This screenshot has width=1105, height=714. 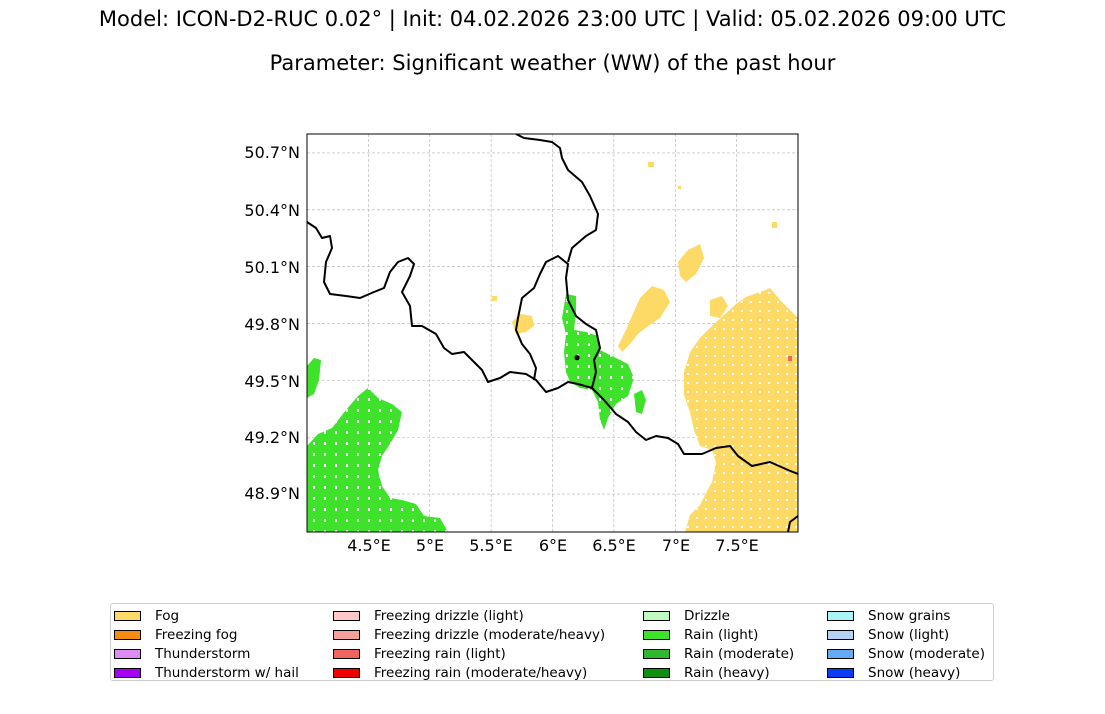 I want to click on legend-label: Rain (heavy), so click(x=727, y=672).